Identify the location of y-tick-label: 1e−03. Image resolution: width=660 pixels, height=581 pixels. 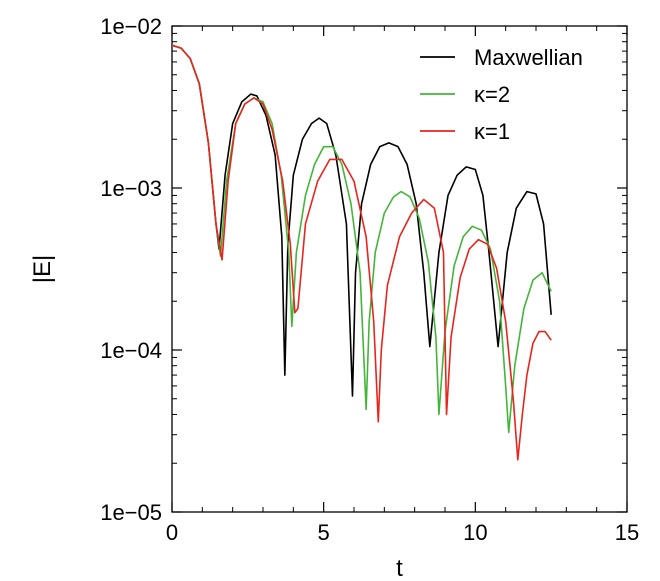
(131, 188).